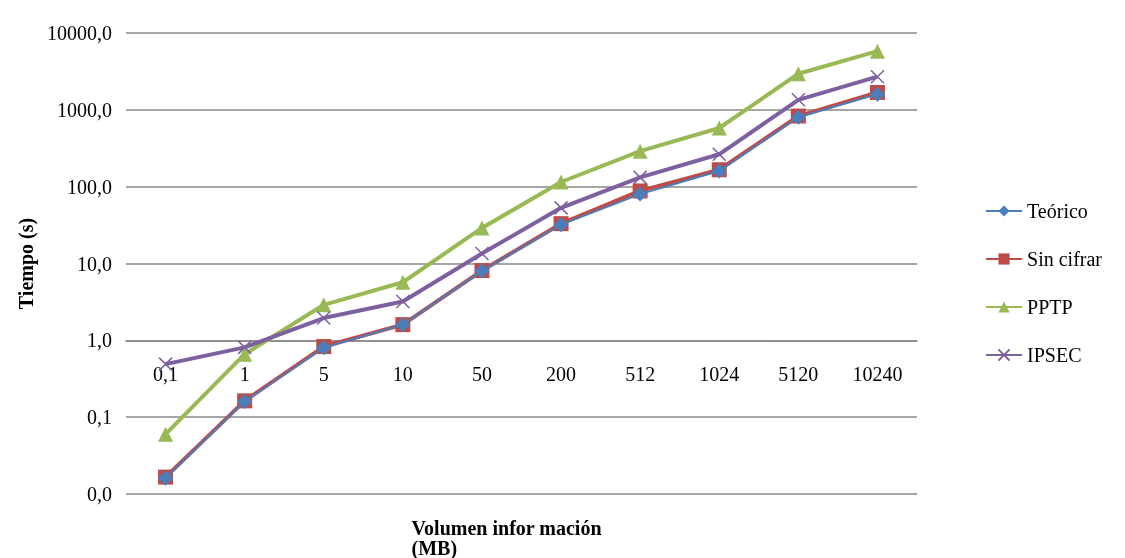  I want to click on x-tick-label: 5120, so click(798, 374).